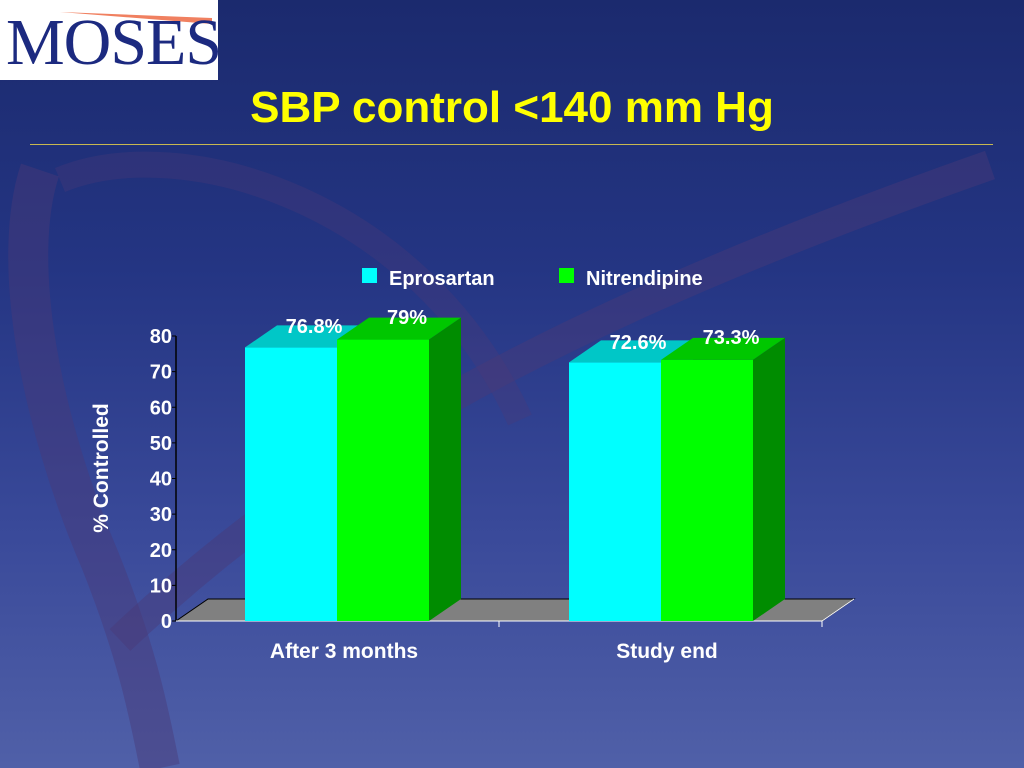 This screenshot has height=768, width=1024. Describe the element at coordinates (161, 515) in the screenshot. I see `y-tick-label: 30` at that location.